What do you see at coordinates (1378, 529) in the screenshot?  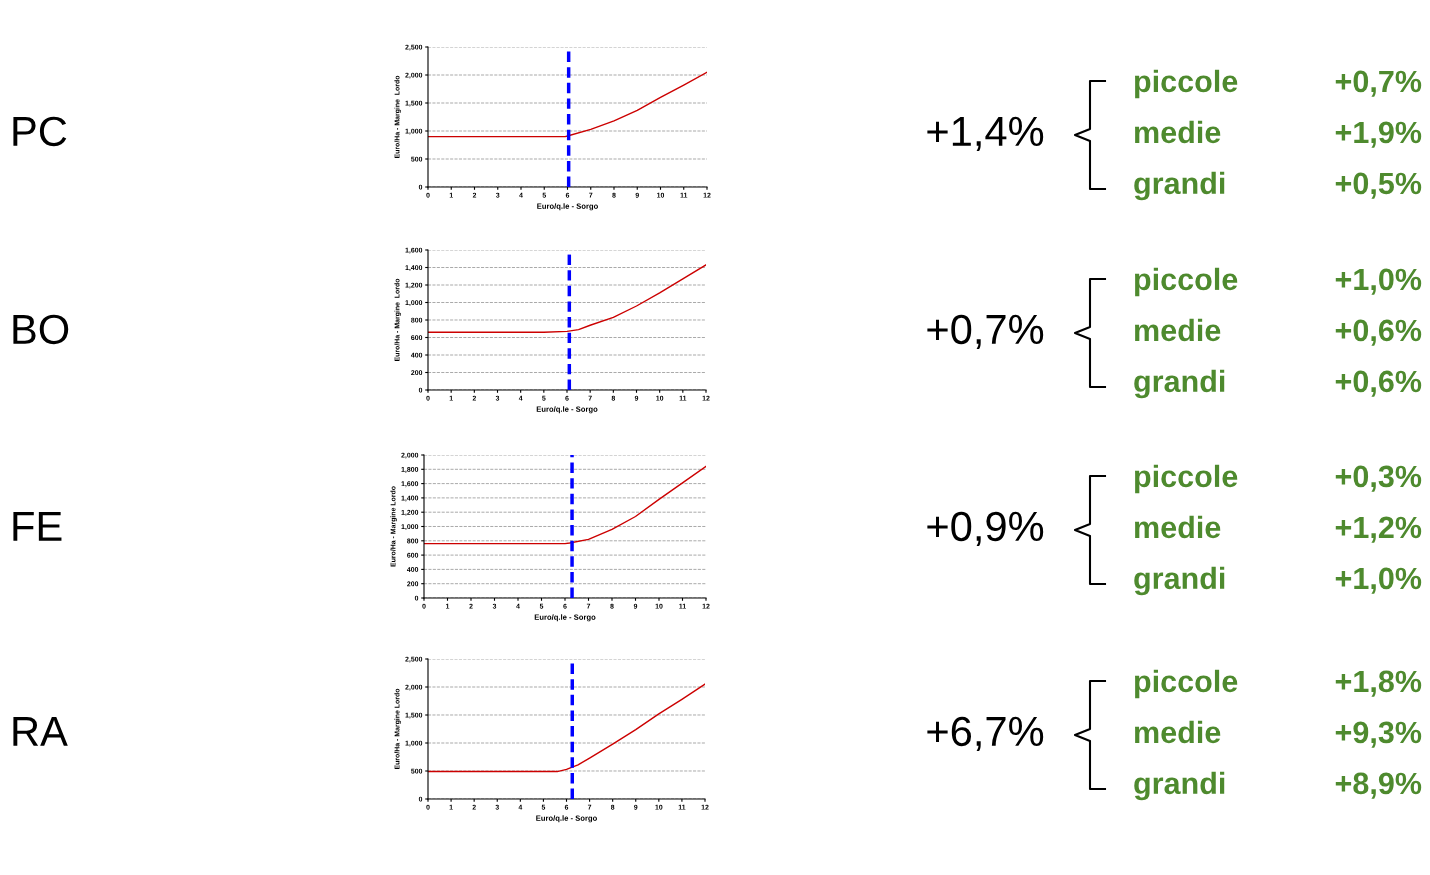 I see `text: +1,2%` at bounding box center [1378, 529].